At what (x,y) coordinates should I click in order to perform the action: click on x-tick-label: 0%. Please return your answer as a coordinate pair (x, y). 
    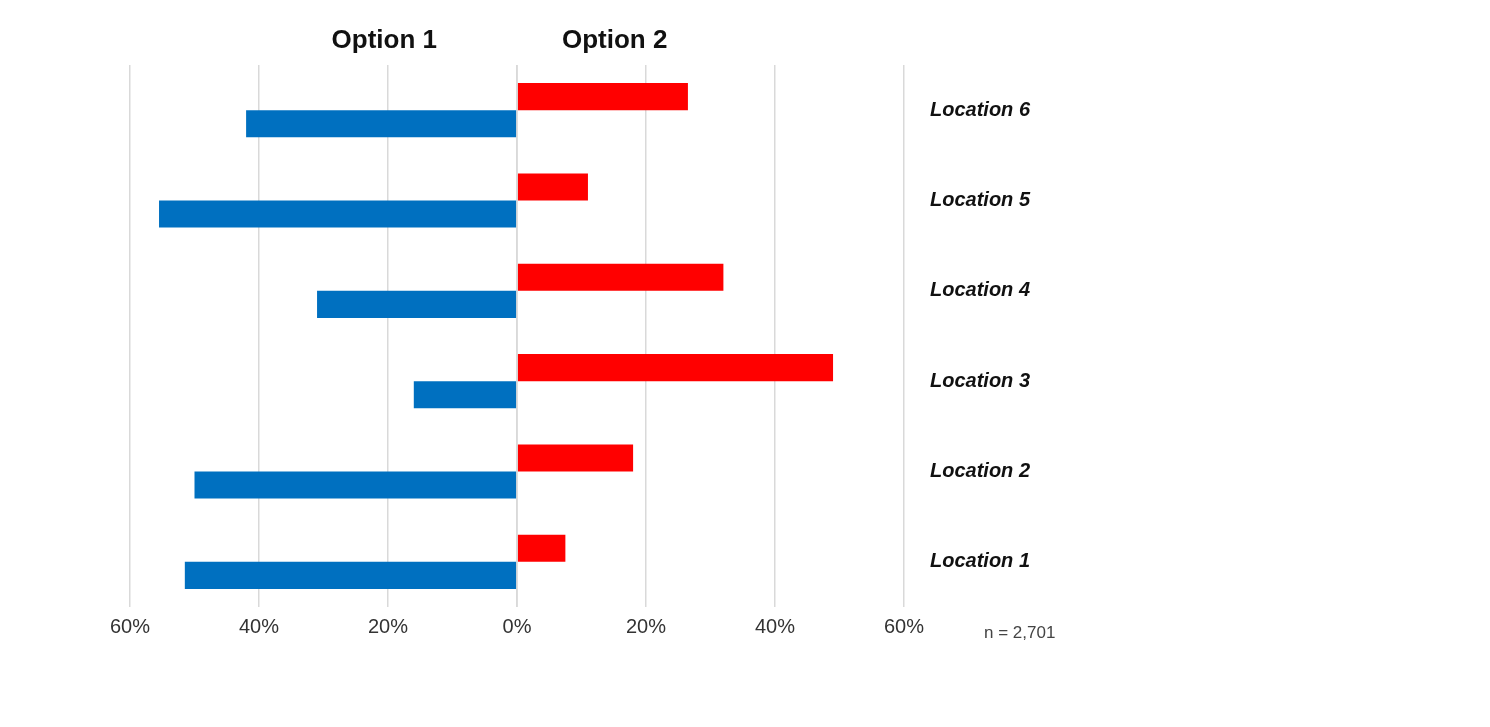
    Looking at the image, I should click on (517, 625).